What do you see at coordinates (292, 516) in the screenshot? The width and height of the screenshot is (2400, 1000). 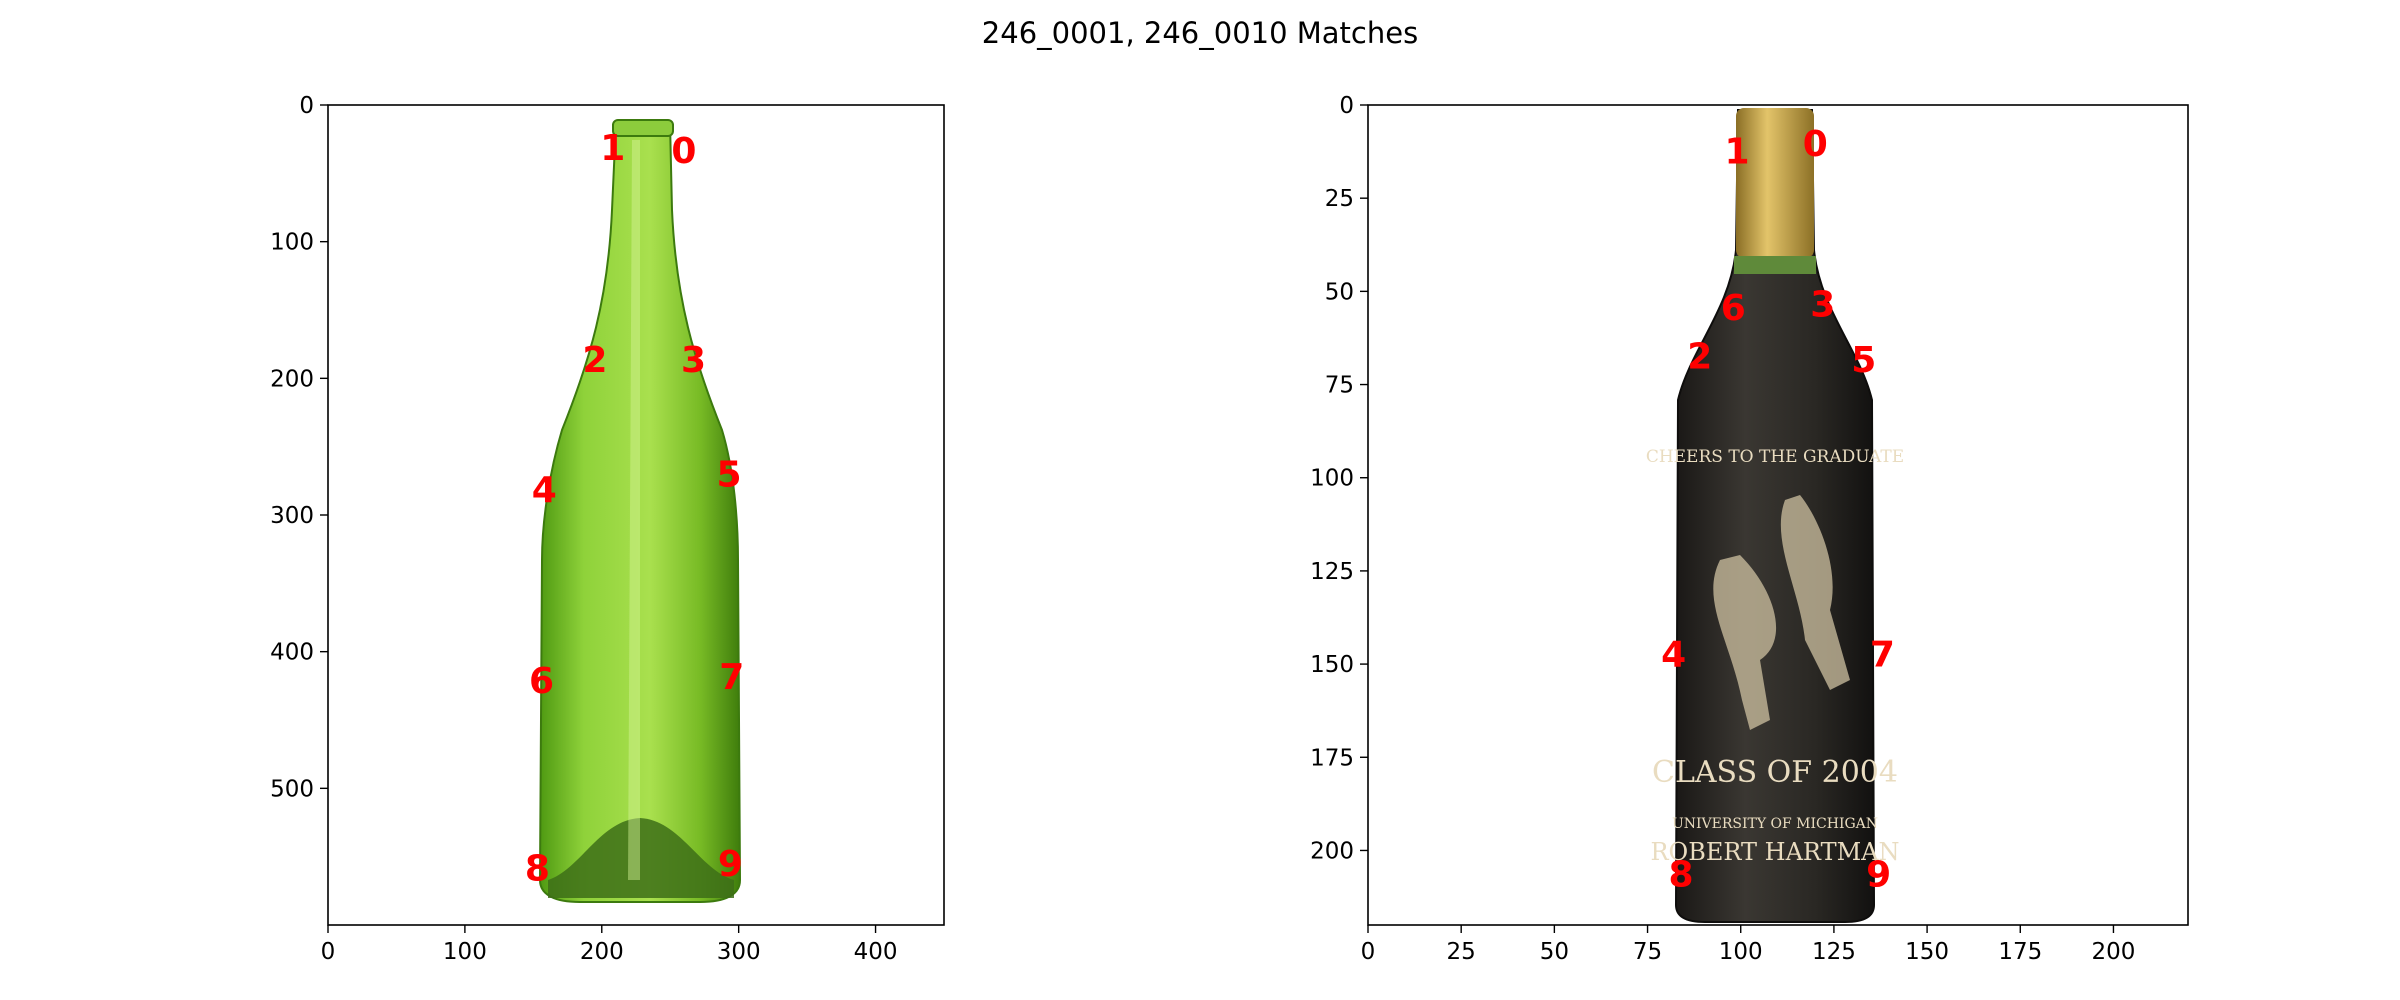 I see `y-tick-label: 300` at bounding box center [292, 516].